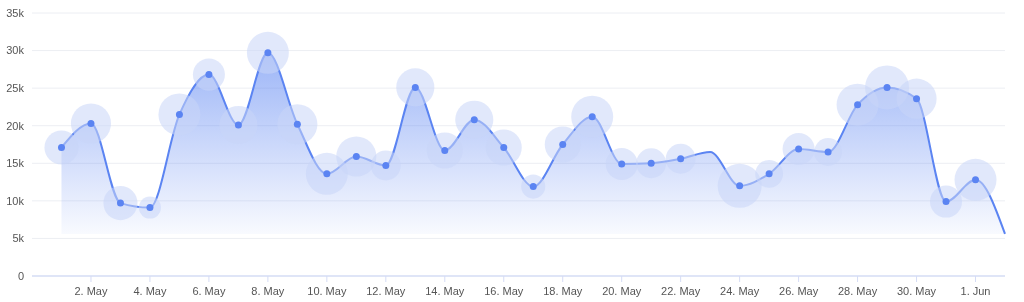  Describe the element at coordinates (740, 290) in the screenshot. I see `x-tick-label: 24. May` at that location.